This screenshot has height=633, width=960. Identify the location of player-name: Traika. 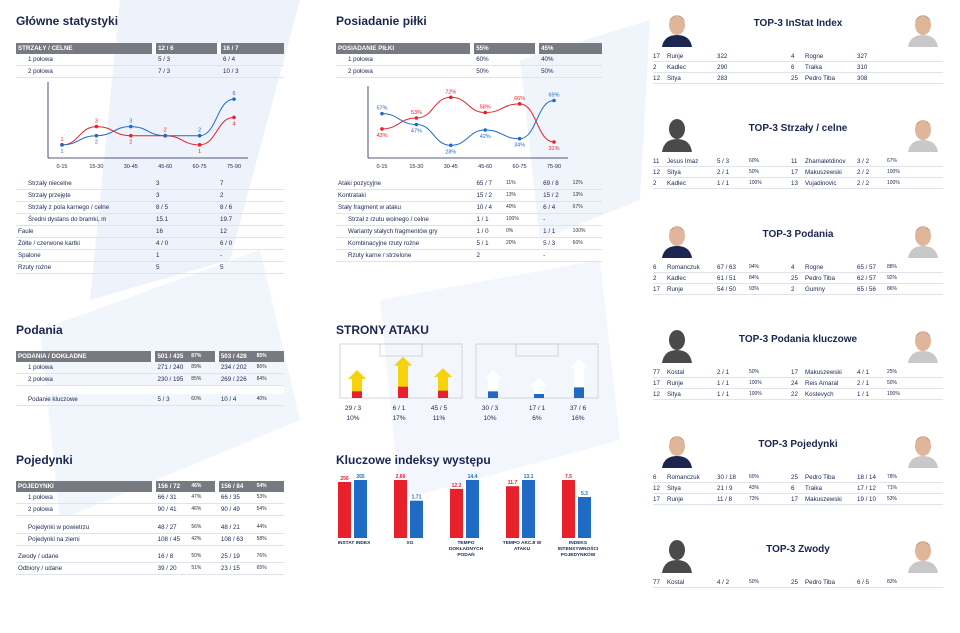
(813, 488).